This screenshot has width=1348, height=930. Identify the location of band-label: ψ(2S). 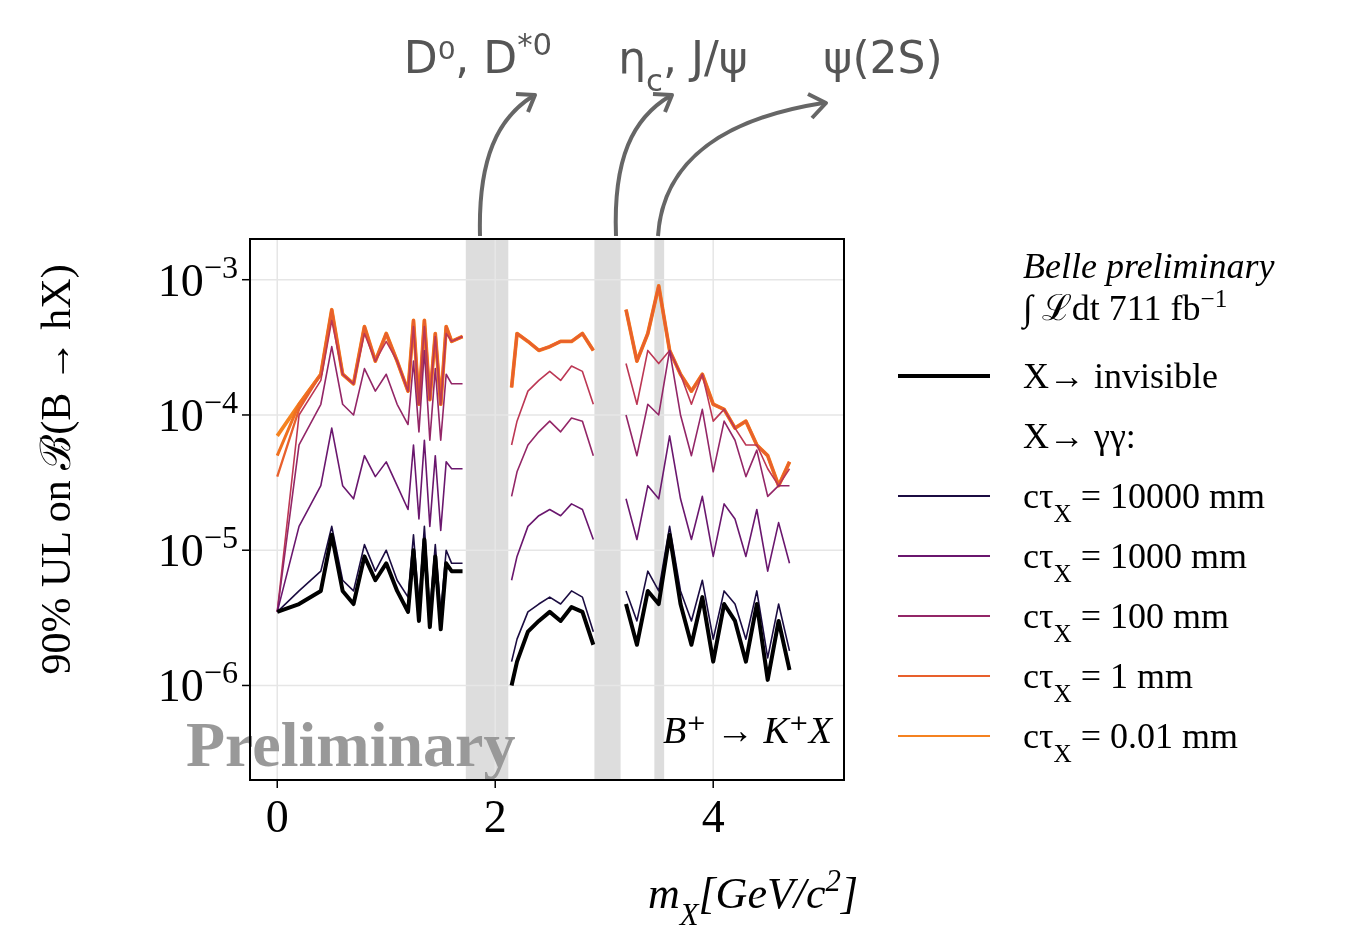
(883, 57).